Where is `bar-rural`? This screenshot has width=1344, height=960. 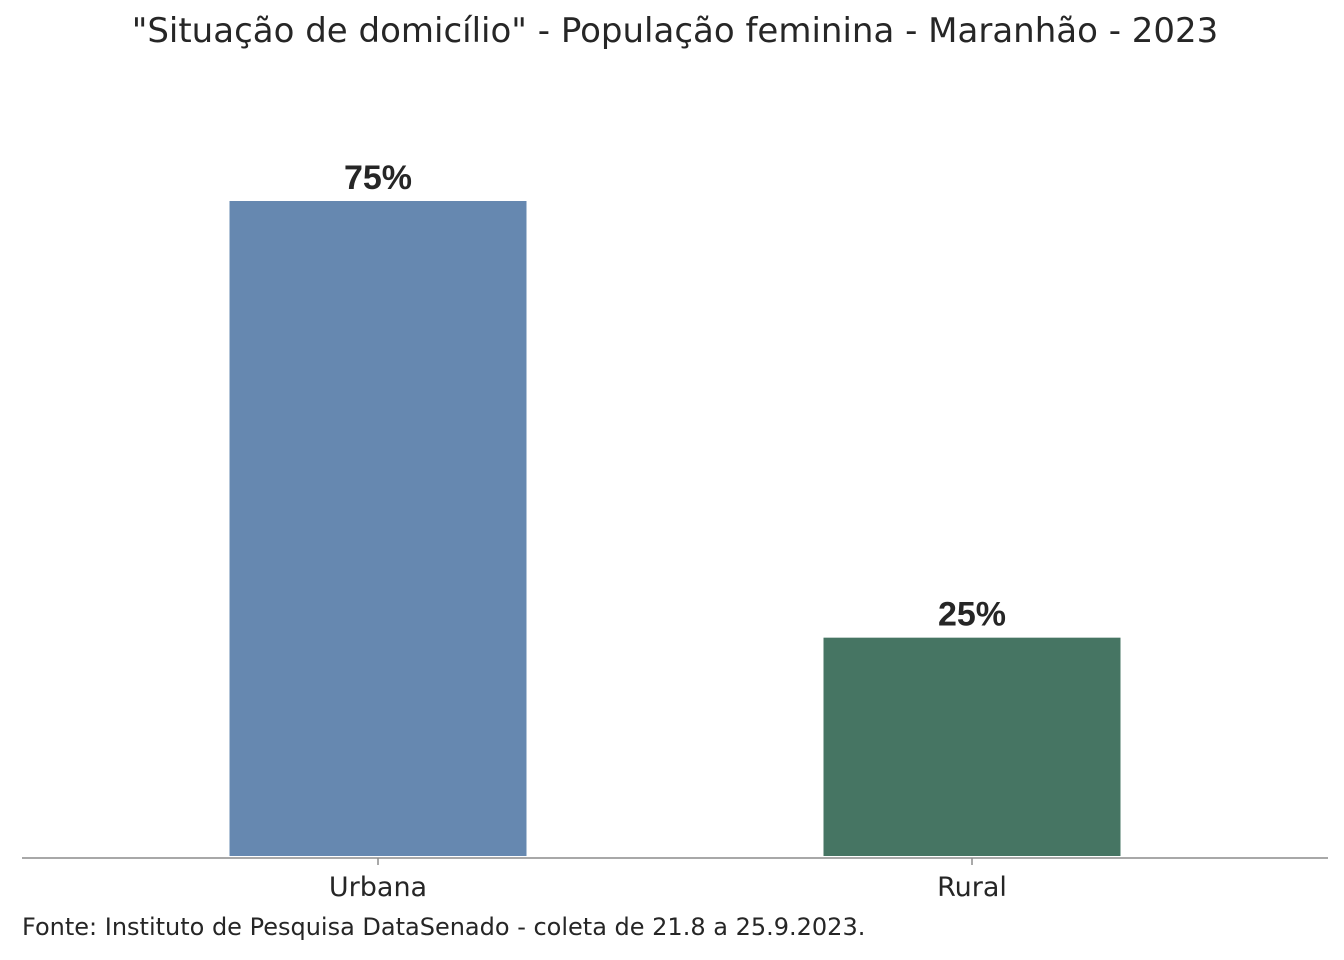 bar-rural is located at coordinates (972, 746).